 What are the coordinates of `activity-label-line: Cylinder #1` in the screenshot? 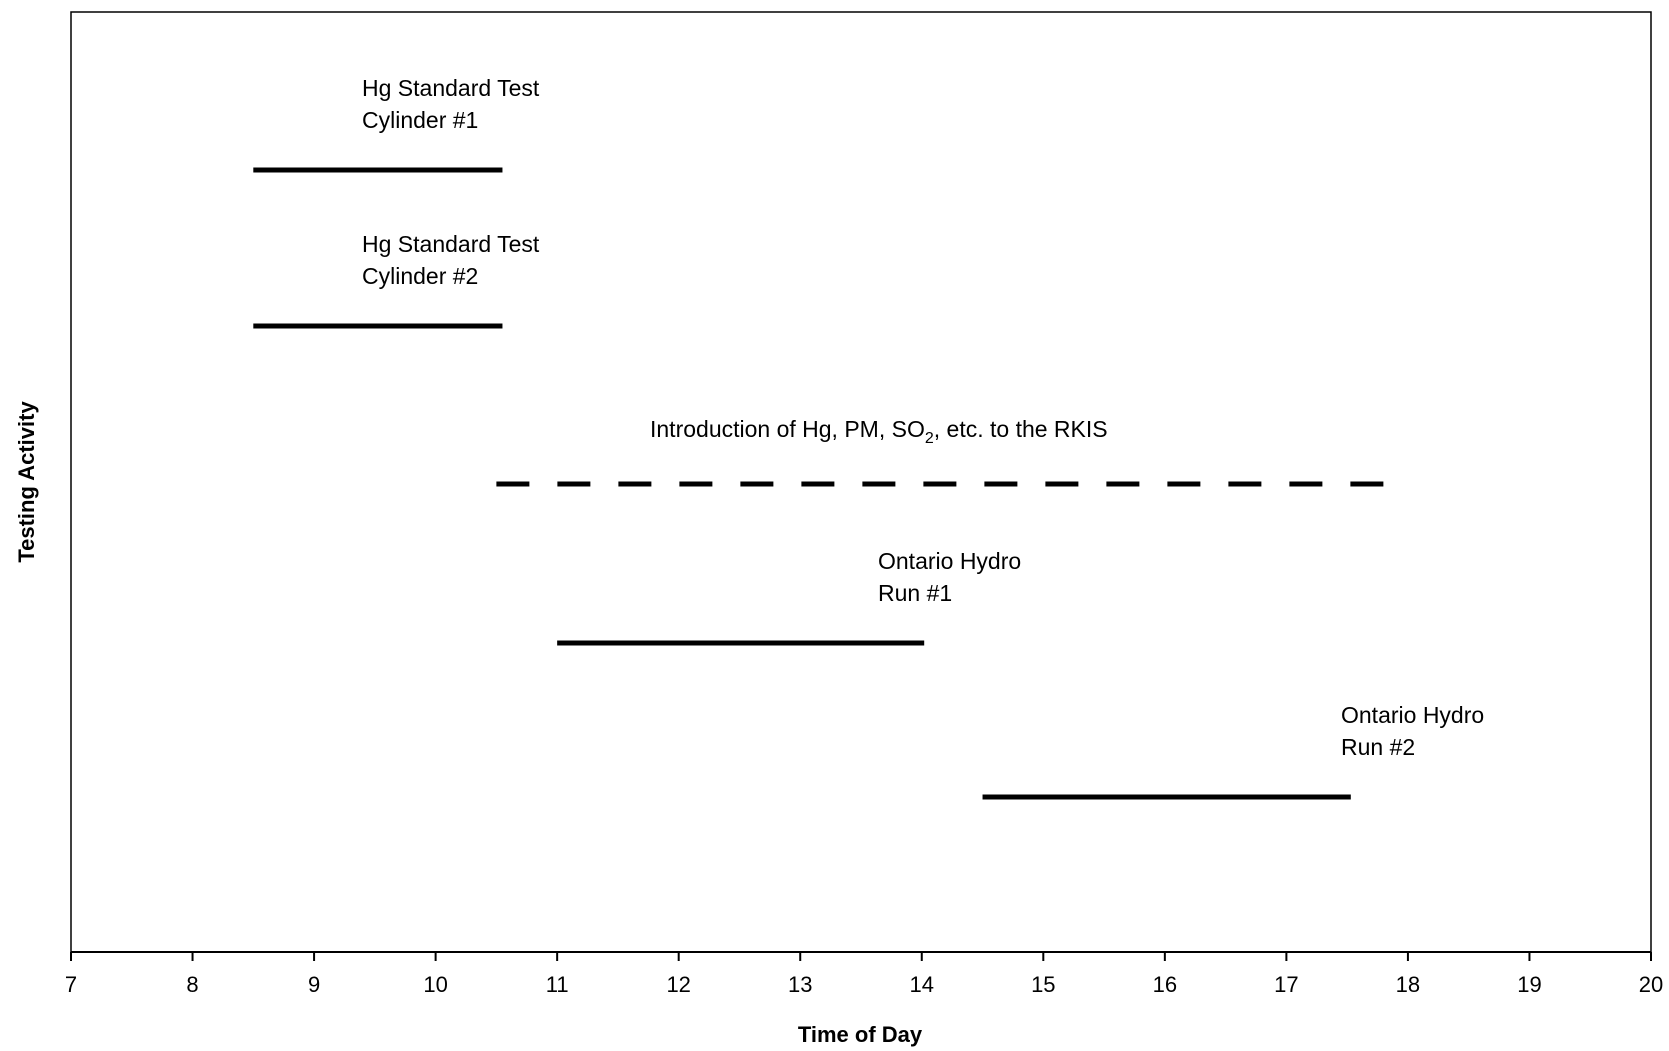 It's located at (420, 120).